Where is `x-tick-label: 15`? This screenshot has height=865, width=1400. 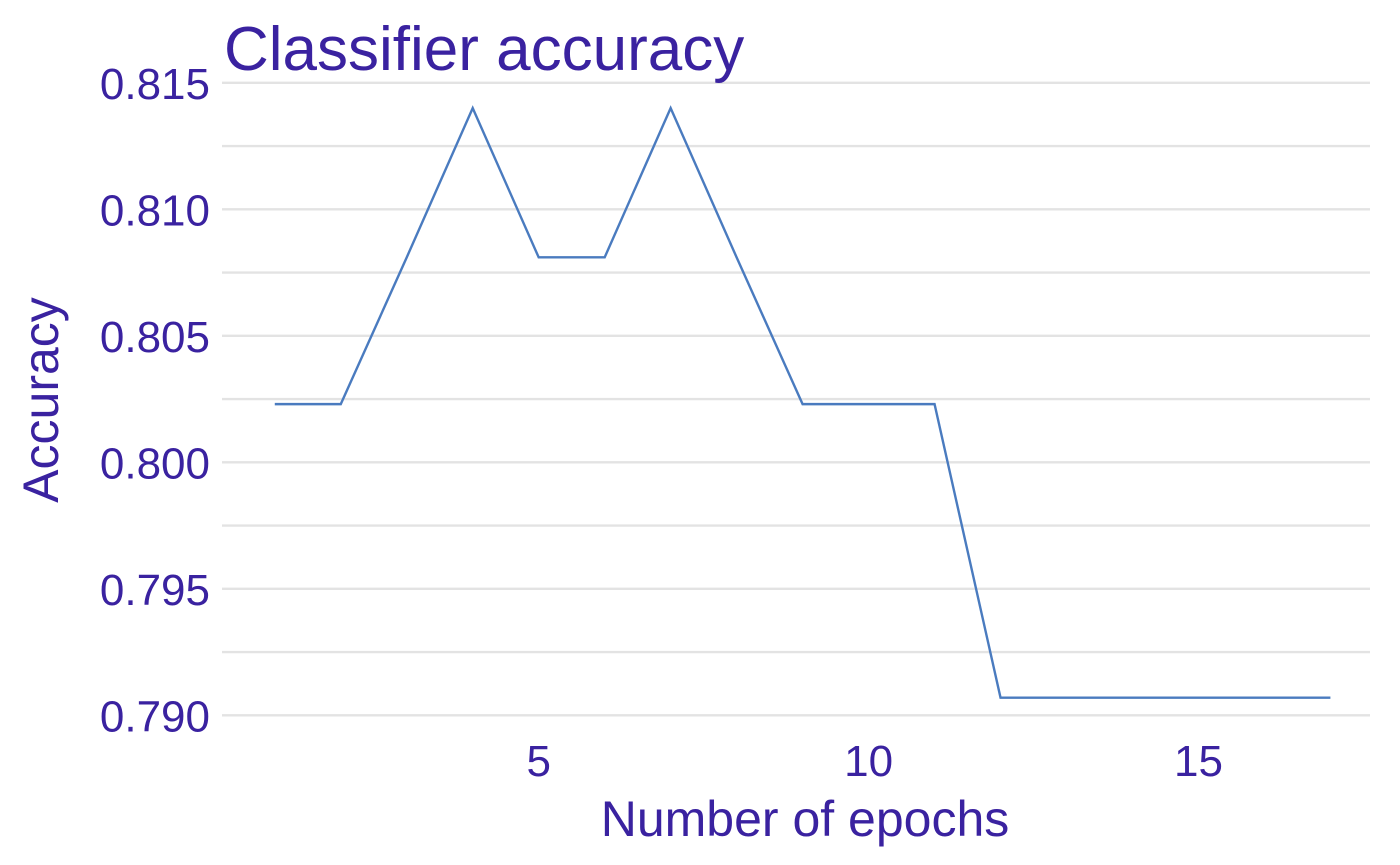
x-tick-label: 15 is located at coordinates (1198, 761).